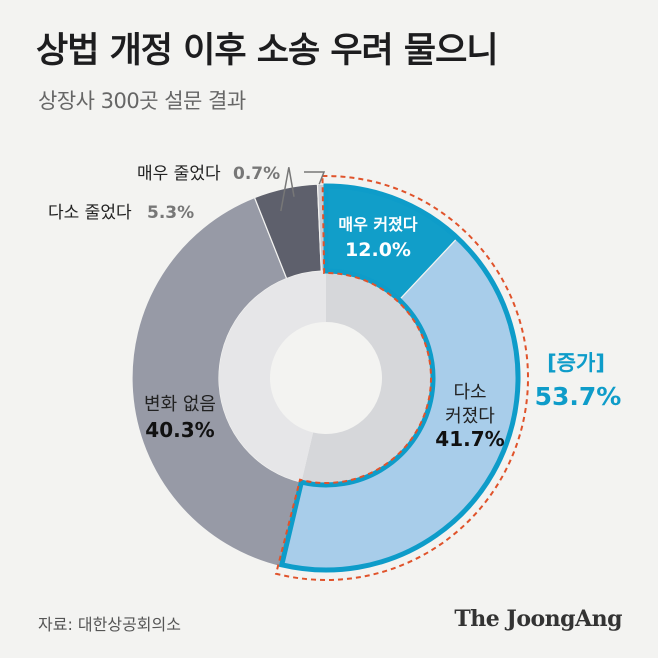 The width and height of the screenshot is (658, 658). I want to click on inner-ring-increase, so click(367, 378).